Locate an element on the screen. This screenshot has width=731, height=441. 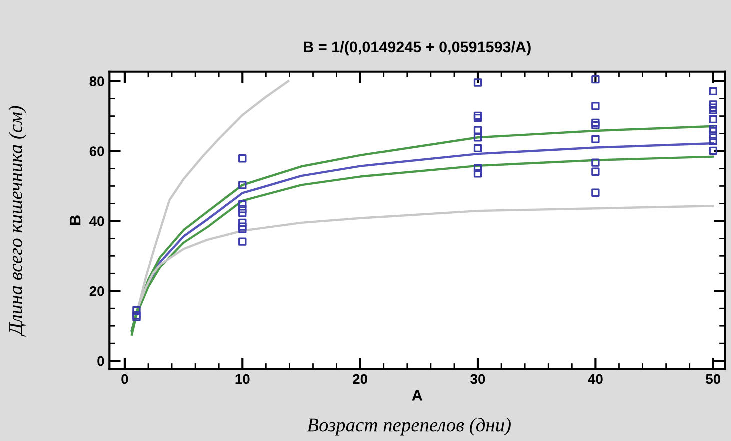
y-tick-label: 40 is located at coordinates (97, 221).